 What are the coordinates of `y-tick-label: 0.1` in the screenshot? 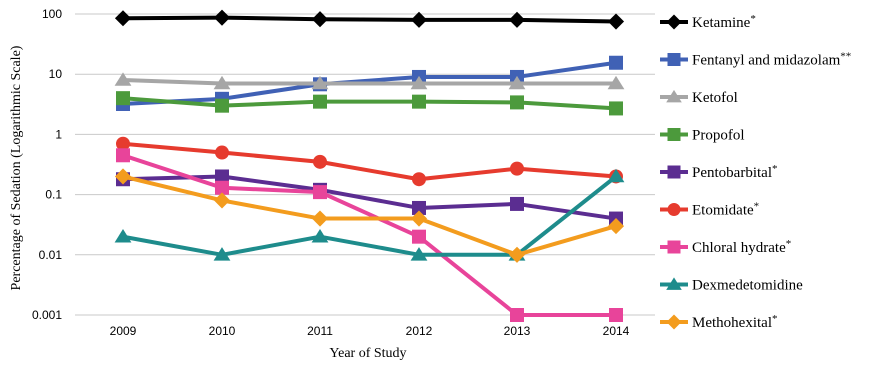 It's located at (53, 195).